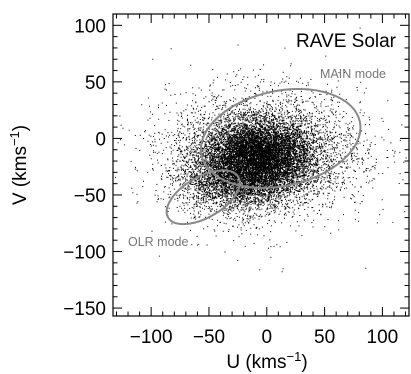 Image resolution: width=411 pixels, height=374 pixels. Describe the element at coordinates (256, 362) in the screenshot. I see `x-axis-title-text: U (kms` at that location.